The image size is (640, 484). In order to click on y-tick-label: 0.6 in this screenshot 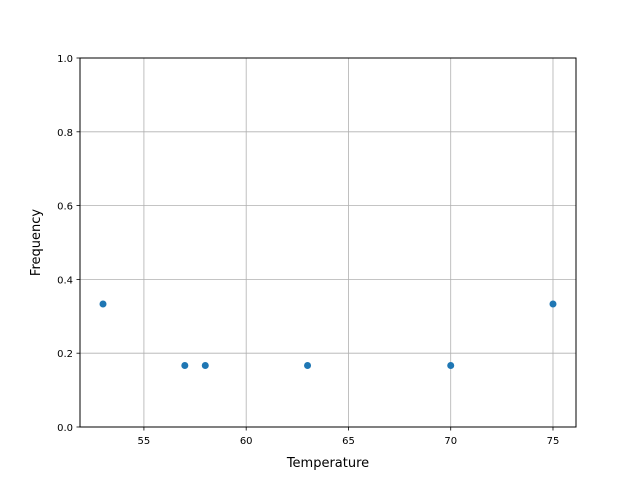, I will do `click(65, 207)`.